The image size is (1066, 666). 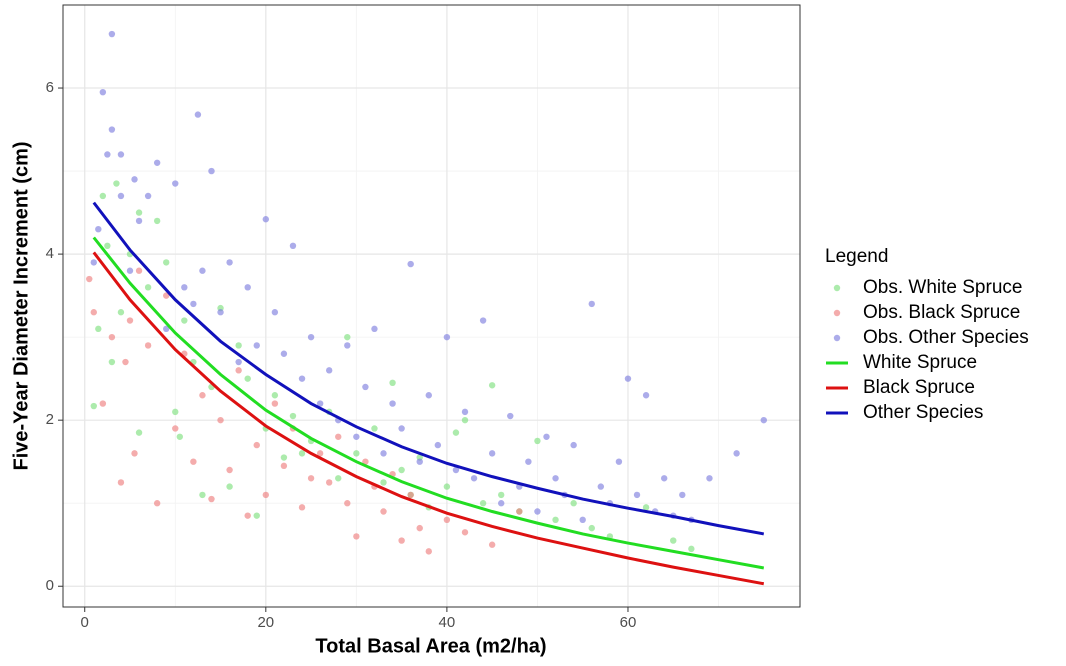 What do you see at coordinates (50, 253) in the screenshot?
I see `y-tick-label: 4` at bounding box center [50, 253].